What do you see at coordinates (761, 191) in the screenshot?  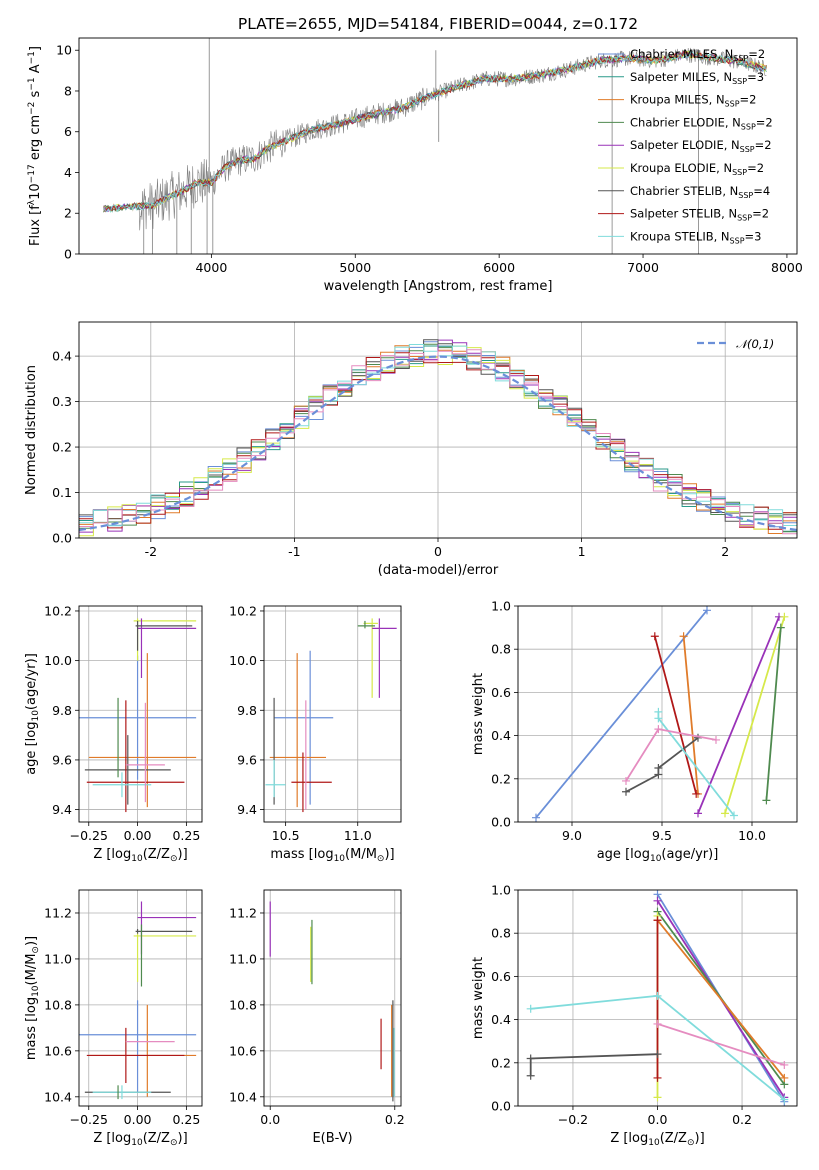 I see `legend-suffix: =4` at bounding box center [761, 191].